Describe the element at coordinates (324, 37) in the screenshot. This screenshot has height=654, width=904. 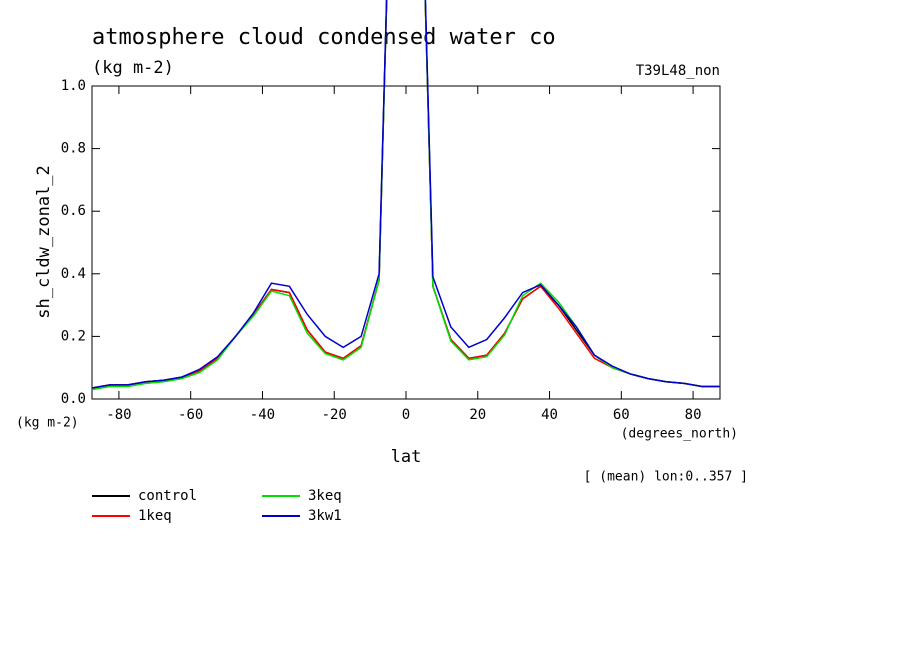
I see `chart-title: atmosphere cloud condensed water co` at that location.